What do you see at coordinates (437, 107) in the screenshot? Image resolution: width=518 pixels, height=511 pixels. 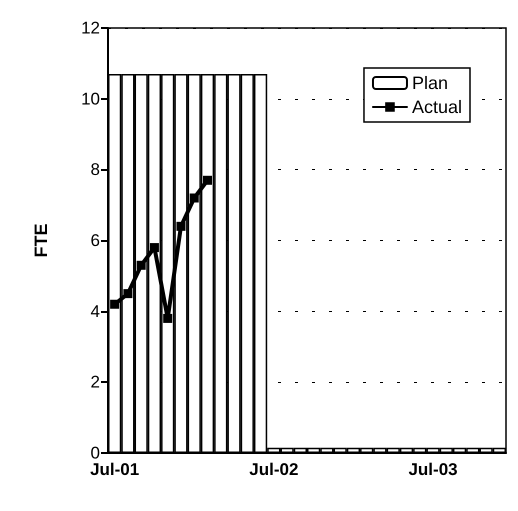 I see `legend-label: Actual` at bounding box center [437, 107].